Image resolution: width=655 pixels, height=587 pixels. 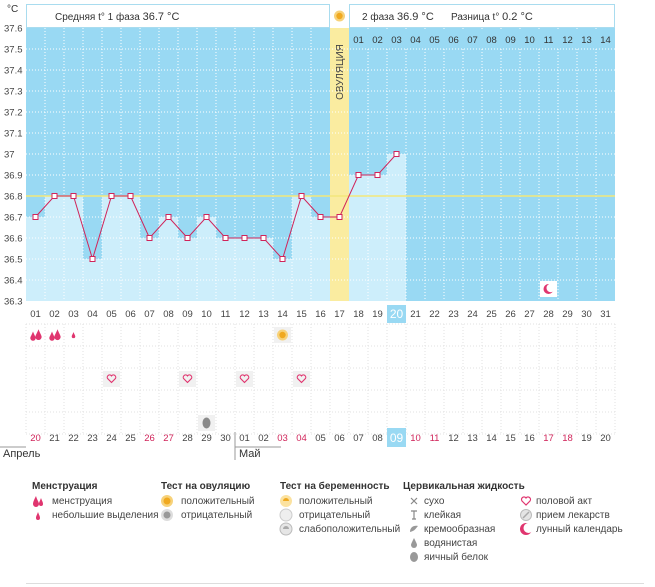 I want to click on cycle-day-label: 10, so click(x=206, y=314).